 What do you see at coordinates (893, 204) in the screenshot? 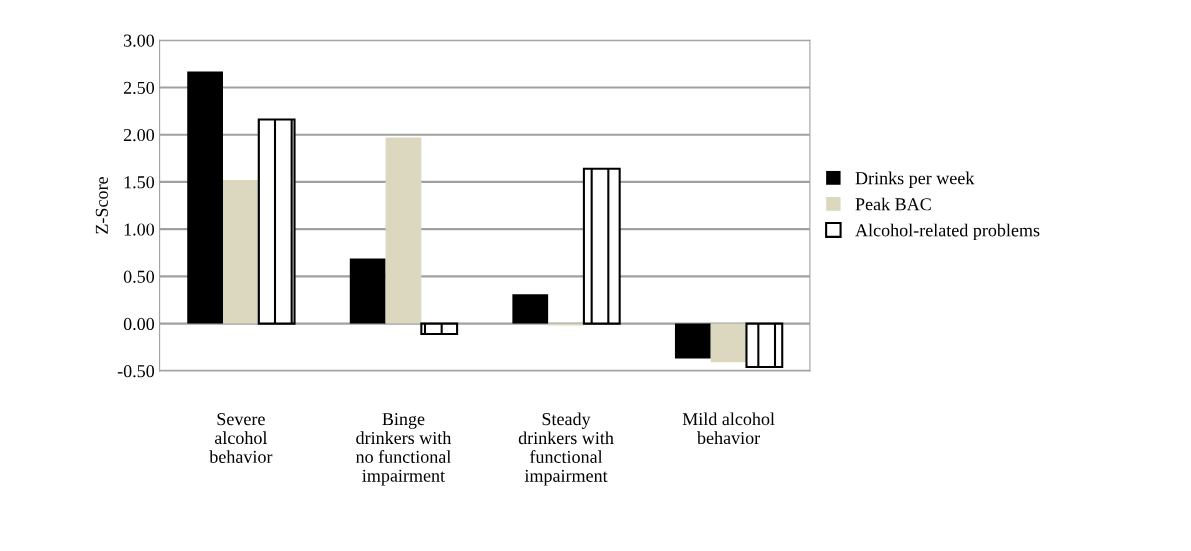
I see `legend-label: Peak BAC` at bounding box center [893, 204].